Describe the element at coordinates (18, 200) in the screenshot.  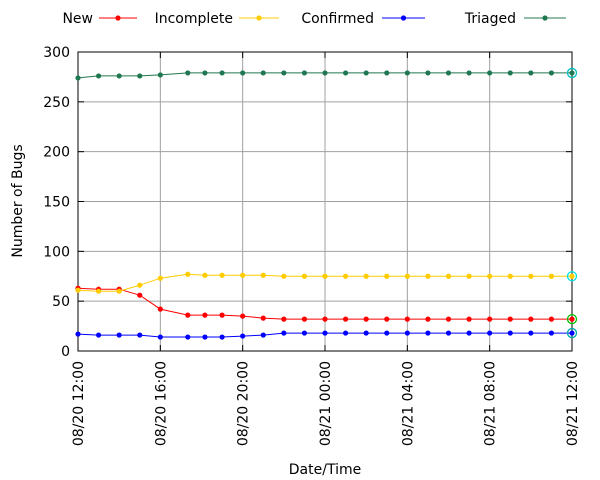
I see `y-axis-title: Number of Bugs` at that location.